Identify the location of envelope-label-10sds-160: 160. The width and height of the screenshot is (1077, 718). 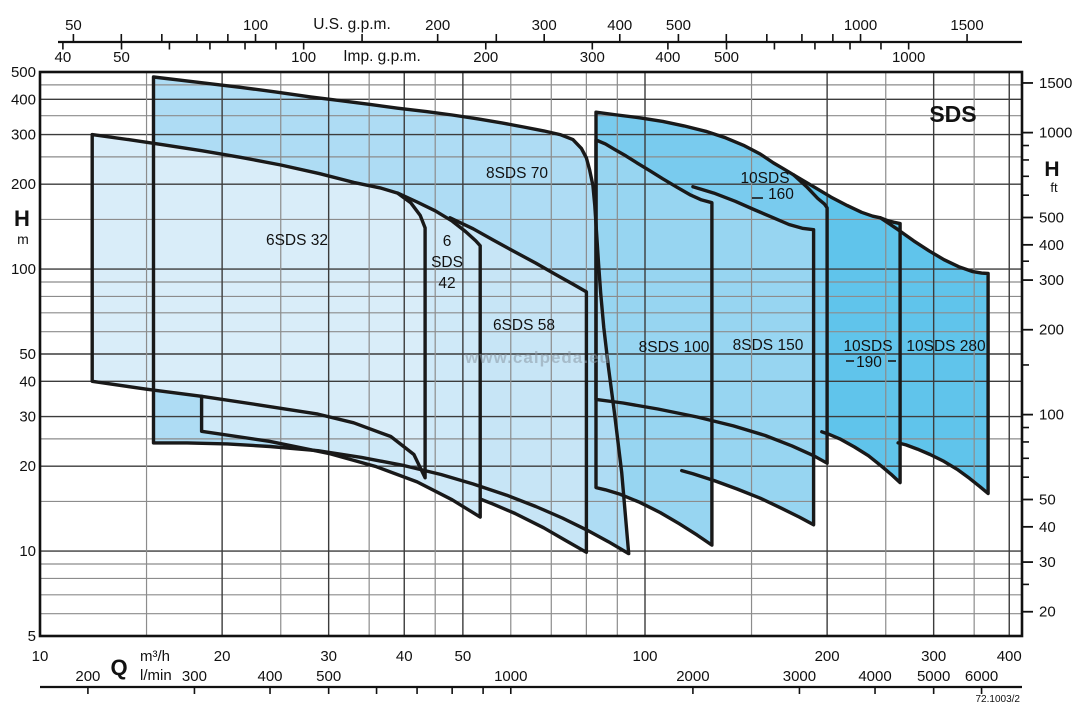
(781, 194).